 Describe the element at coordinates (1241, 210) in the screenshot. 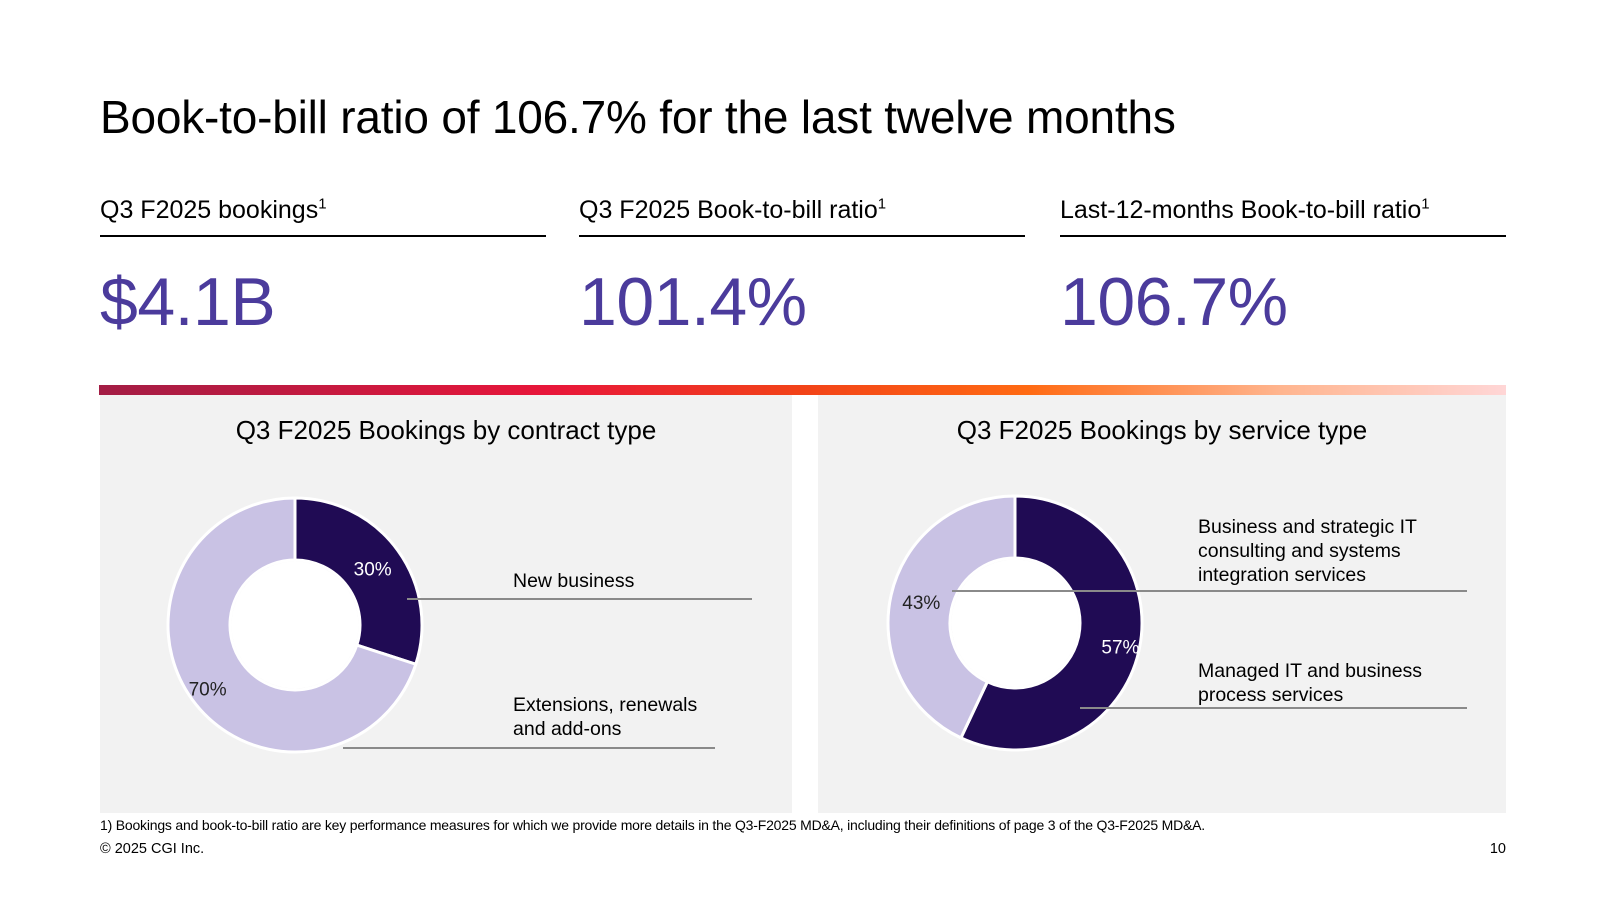

I see `kpi-label-text: Last-12-months Book-to-bill ratio` at that location.